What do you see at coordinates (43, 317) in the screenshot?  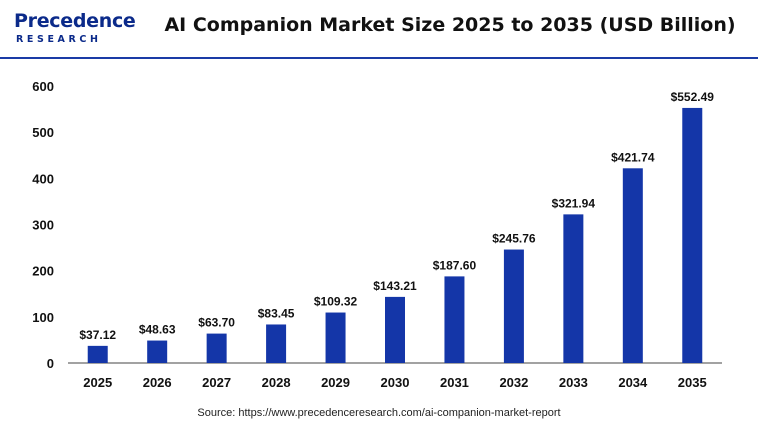 I see `y-tick-label: 100` at bounding box center [43, 317].